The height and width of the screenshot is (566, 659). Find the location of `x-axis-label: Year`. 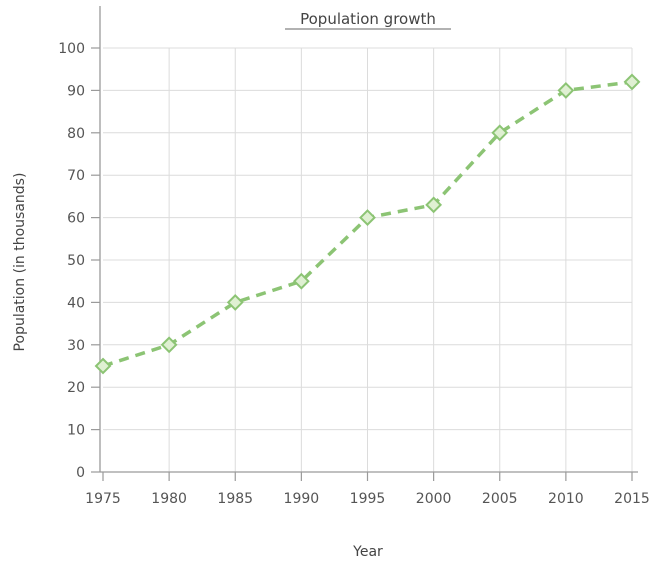

x-axis-label: Year is located at coordinates (367, 552).